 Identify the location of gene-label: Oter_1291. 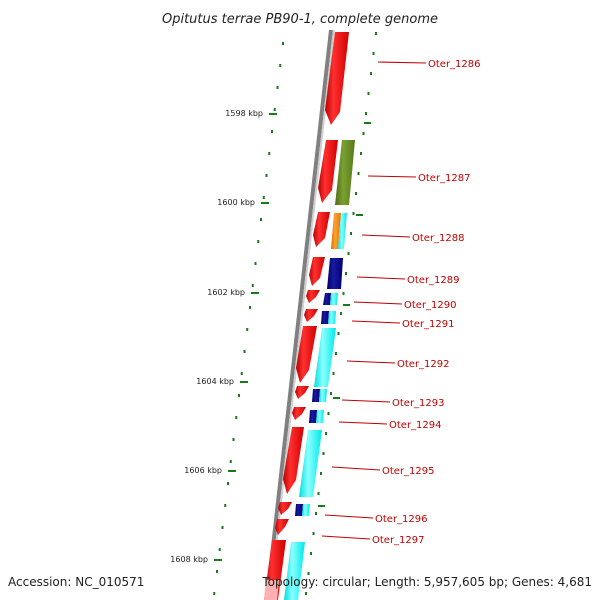
(428, 324).